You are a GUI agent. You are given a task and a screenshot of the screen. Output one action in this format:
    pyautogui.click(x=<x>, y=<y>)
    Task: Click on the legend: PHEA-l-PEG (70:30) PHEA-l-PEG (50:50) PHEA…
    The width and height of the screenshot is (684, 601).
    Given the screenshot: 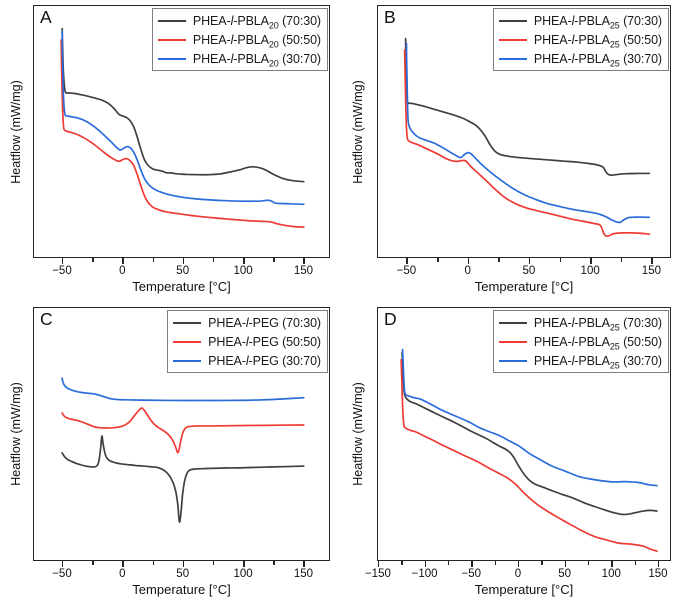 What is the action you would take?
    pyautogui.click(x=247, y=341)
    